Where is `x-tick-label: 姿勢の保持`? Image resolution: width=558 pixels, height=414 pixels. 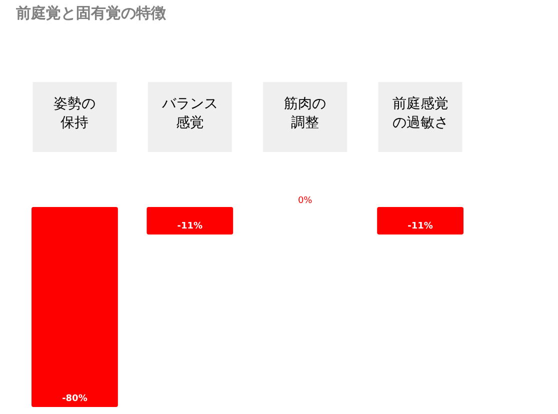
x-tick-label: 姿勢の保持 is located at coordinates (75, 113).